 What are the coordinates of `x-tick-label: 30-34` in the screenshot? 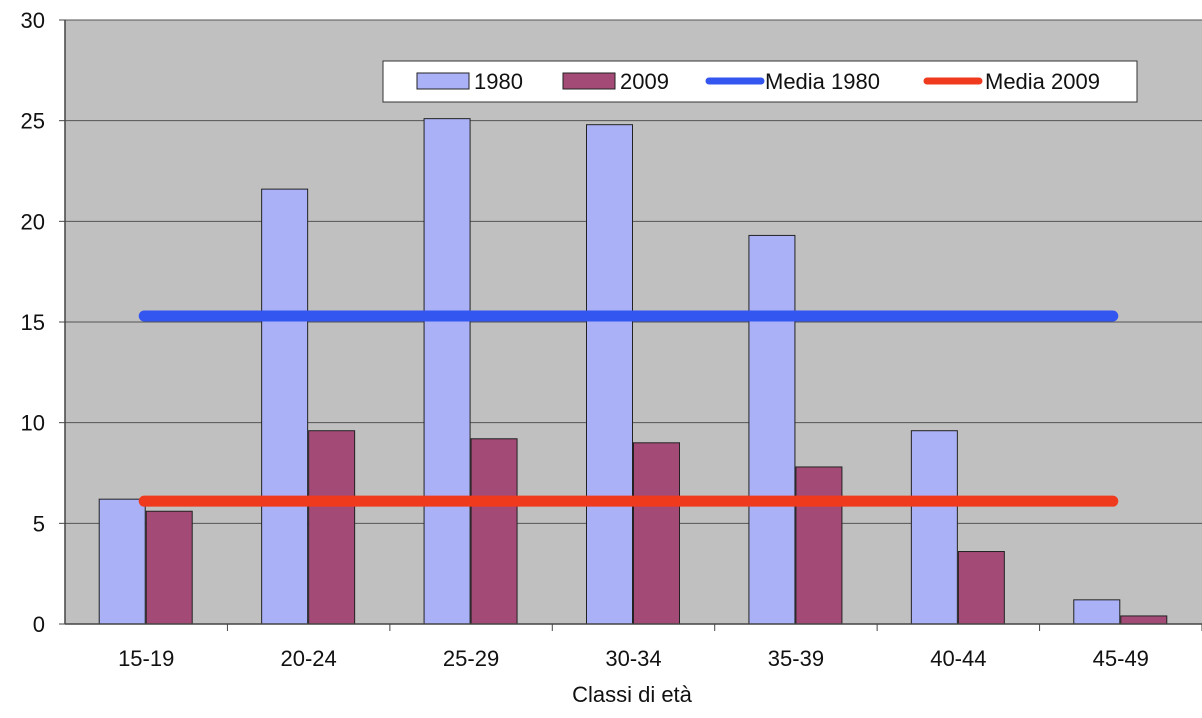 It's located at (633, 658).